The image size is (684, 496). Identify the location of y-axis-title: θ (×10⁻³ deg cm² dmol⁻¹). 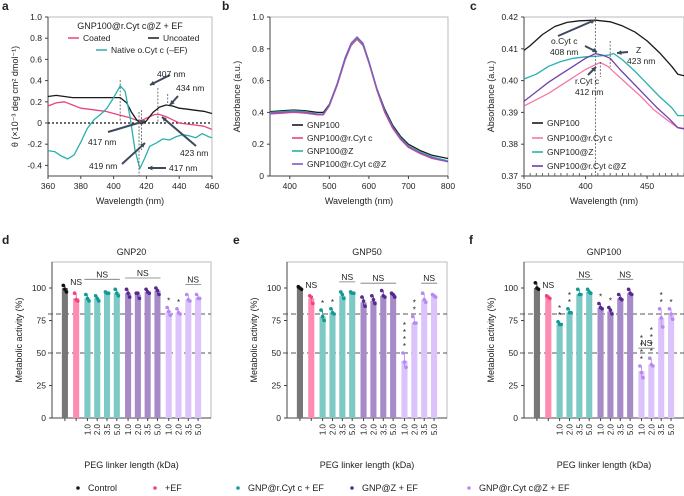
(15, 96).